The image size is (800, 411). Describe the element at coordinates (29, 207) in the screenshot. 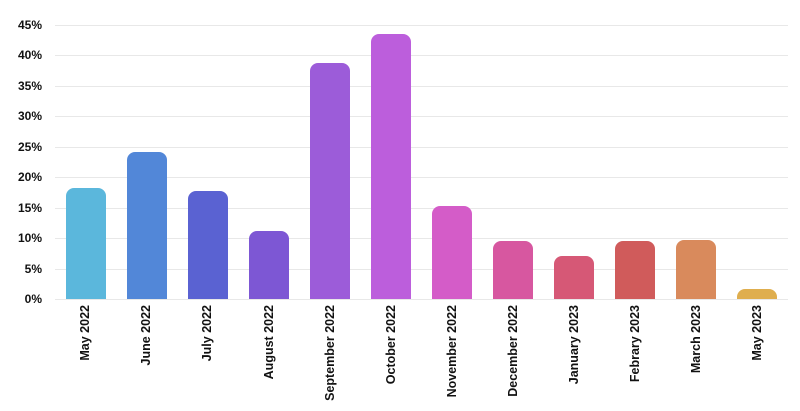

I see `y-axis-tick-label: 15%` at that location.